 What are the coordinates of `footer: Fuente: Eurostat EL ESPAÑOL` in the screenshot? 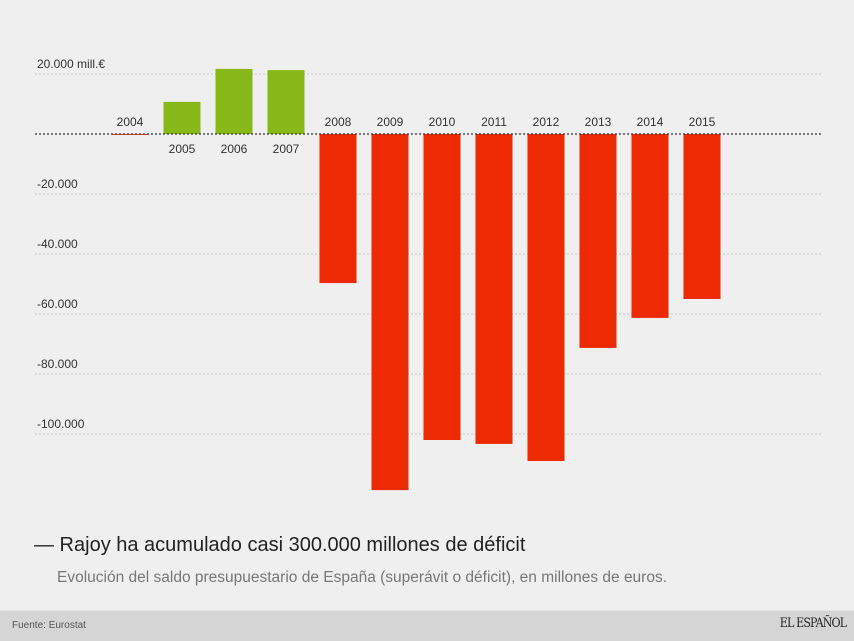 It's located at (427, 625).